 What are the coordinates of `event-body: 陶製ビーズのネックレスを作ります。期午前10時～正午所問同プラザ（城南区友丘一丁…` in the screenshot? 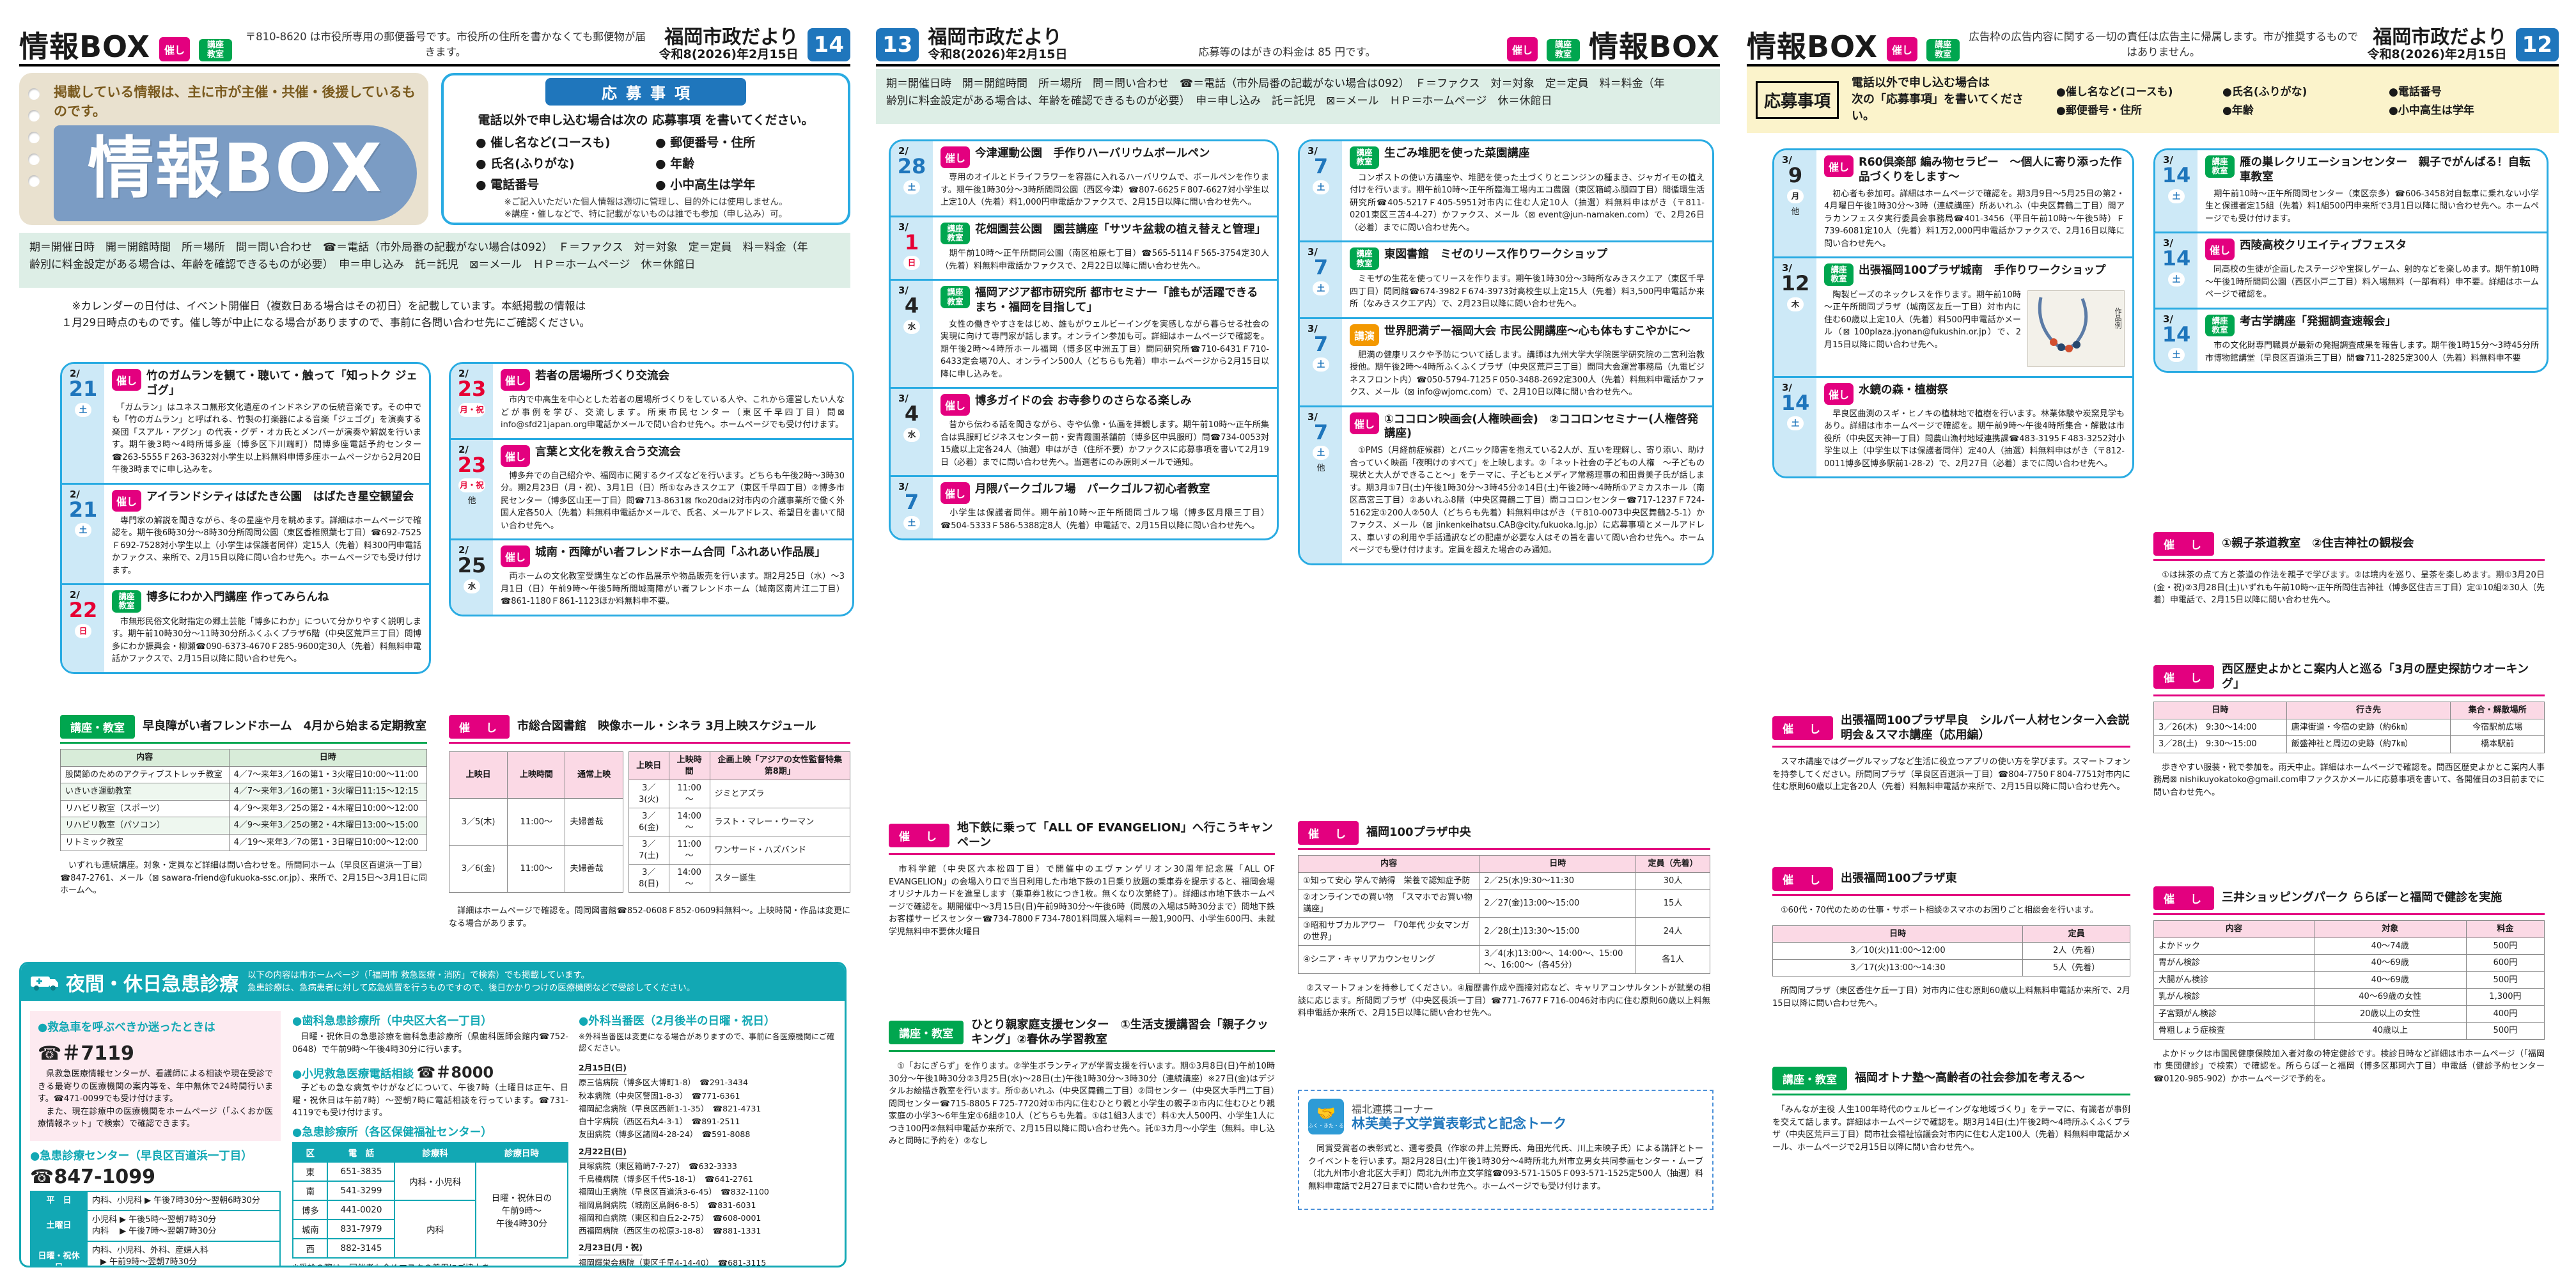 It's located at (1922, 320).